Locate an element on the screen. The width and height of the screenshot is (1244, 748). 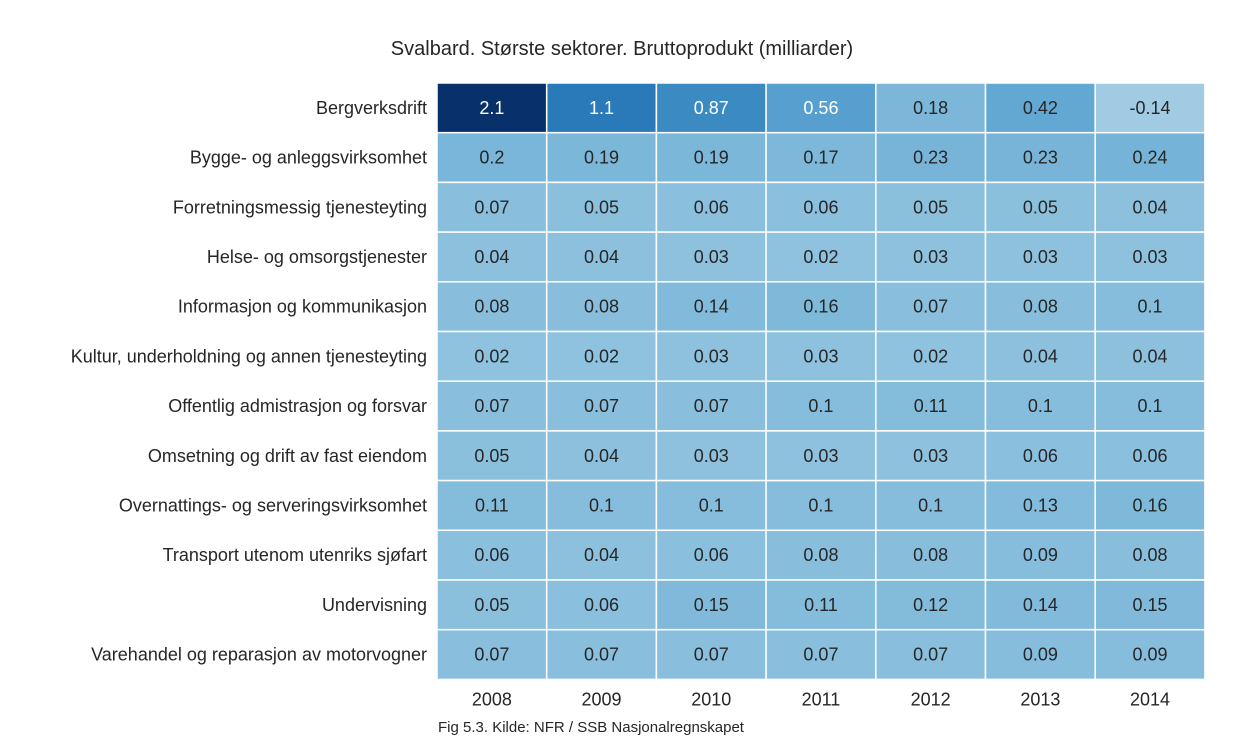
cell-value-label: 0.23 is located at coordinates (1040, 158).